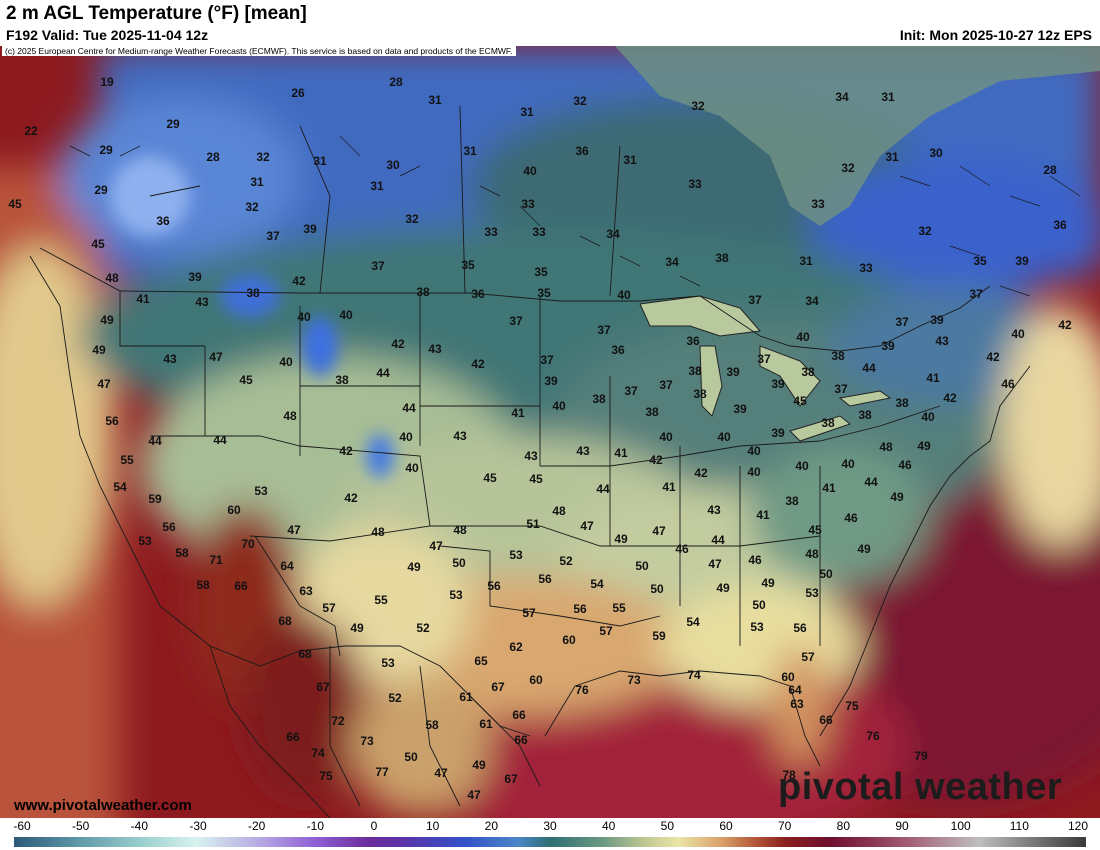 The width and height of the screenshot is (1100, 850). Describe the element at coordinates (139, 826) in the screenshot. I see `legend-tick-label: -40` at that location.